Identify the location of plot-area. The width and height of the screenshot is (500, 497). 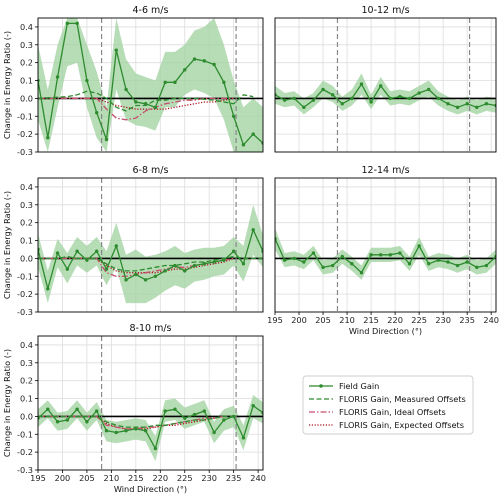
(385, 245).